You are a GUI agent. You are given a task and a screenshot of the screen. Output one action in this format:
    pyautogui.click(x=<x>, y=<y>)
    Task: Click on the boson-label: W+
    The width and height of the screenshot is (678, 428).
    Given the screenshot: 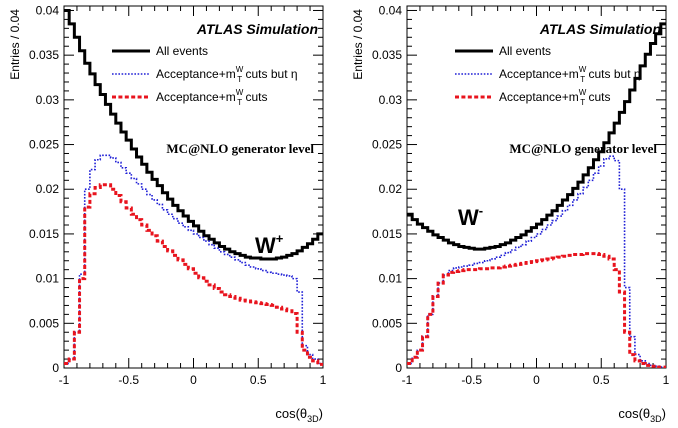 What is the action you would take?
    pyautogui.click(x=269, y=244)
    